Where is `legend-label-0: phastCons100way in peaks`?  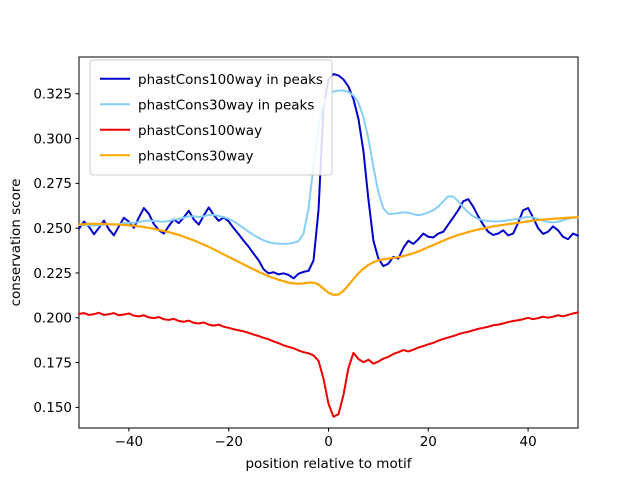
legend-label-0: phastCons100way in peaks is located at coordinates (230, 80).